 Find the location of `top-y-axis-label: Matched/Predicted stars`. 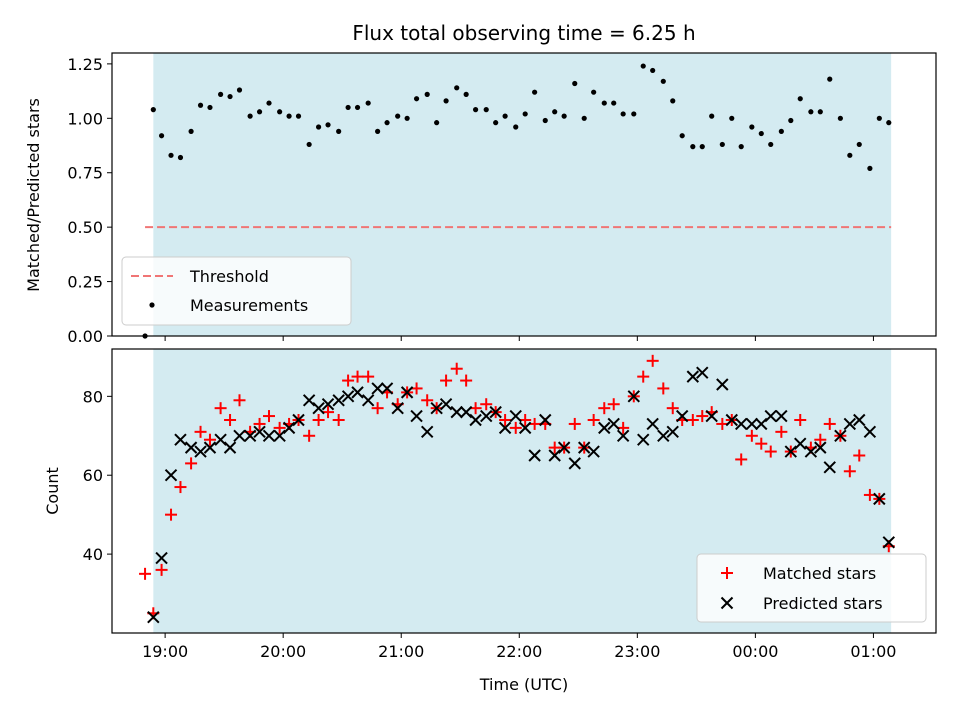

top-y-axis-label: Matched/Predicted stars is located at coordinates (33, 195).